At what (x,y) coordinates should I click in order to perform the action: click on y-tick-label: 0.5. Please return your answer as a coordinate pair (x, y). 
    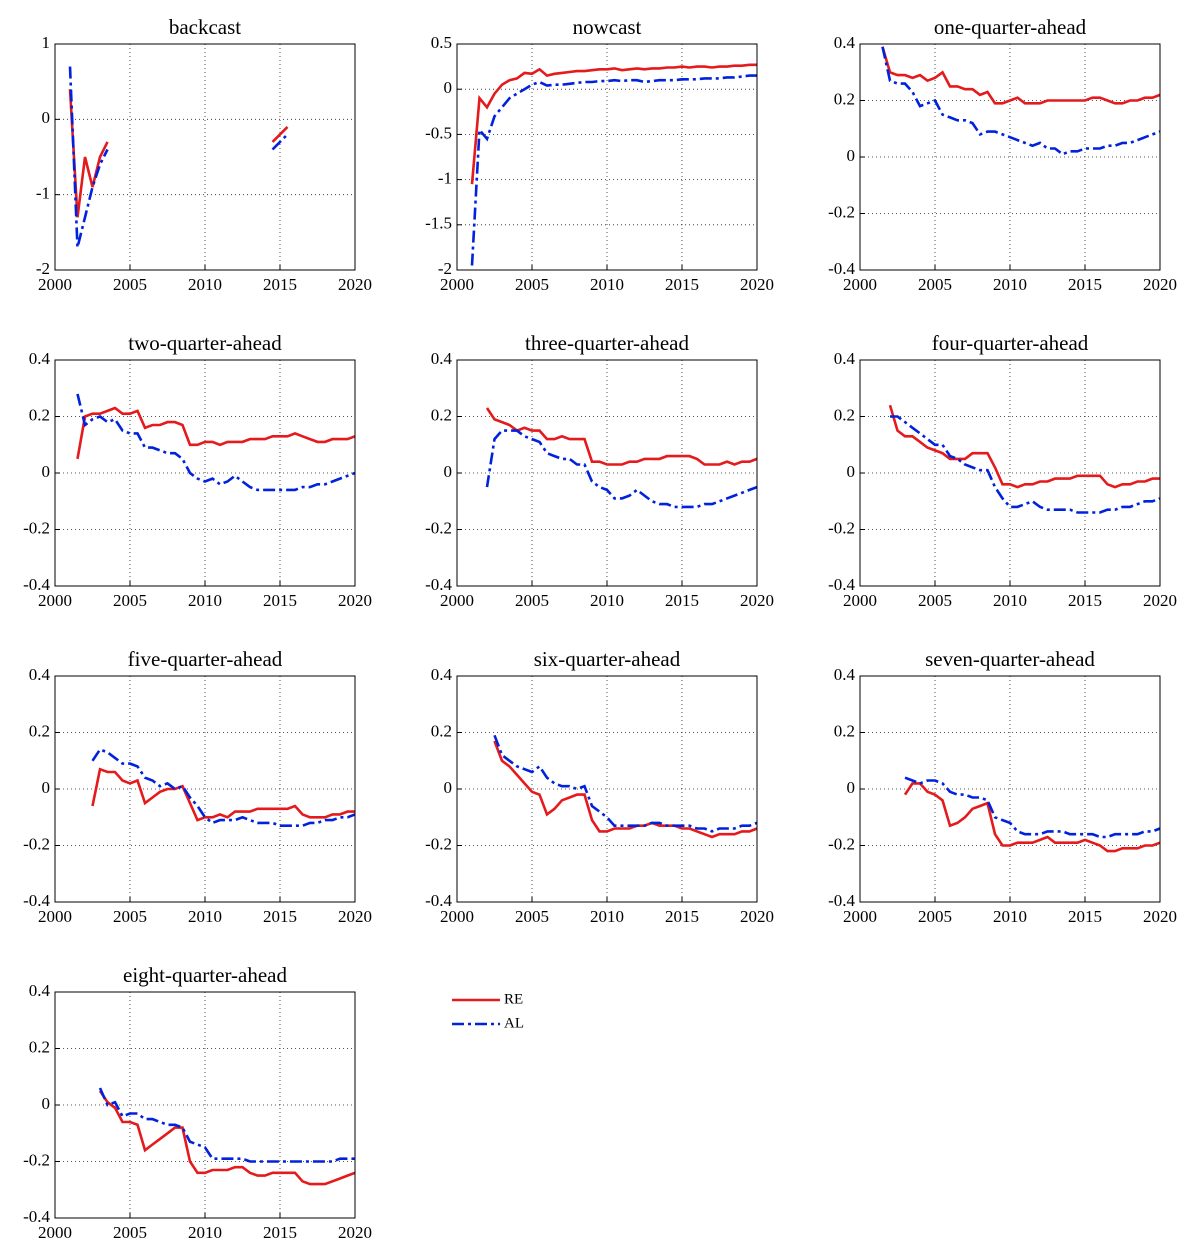
    Looking at the image, I should click on (441, 42).